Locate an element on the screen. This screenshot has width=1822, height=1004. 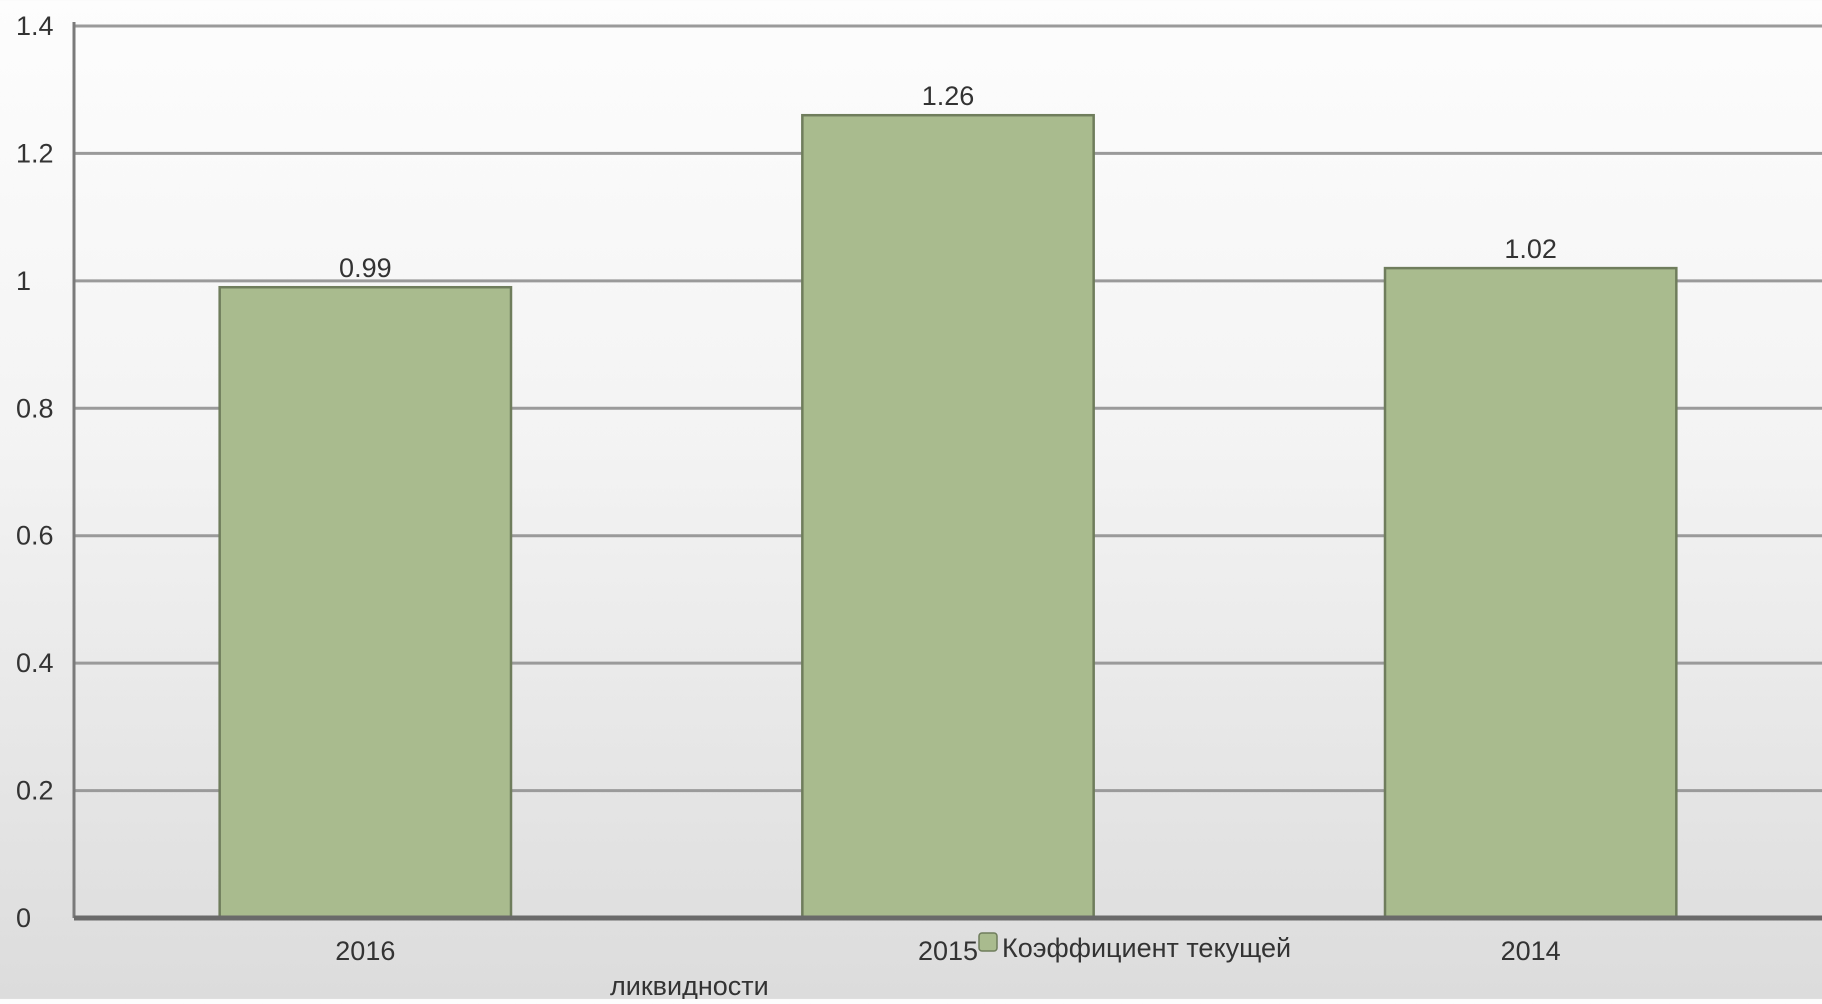
y-tick-label: 1 is located at coordinates (23, 281).